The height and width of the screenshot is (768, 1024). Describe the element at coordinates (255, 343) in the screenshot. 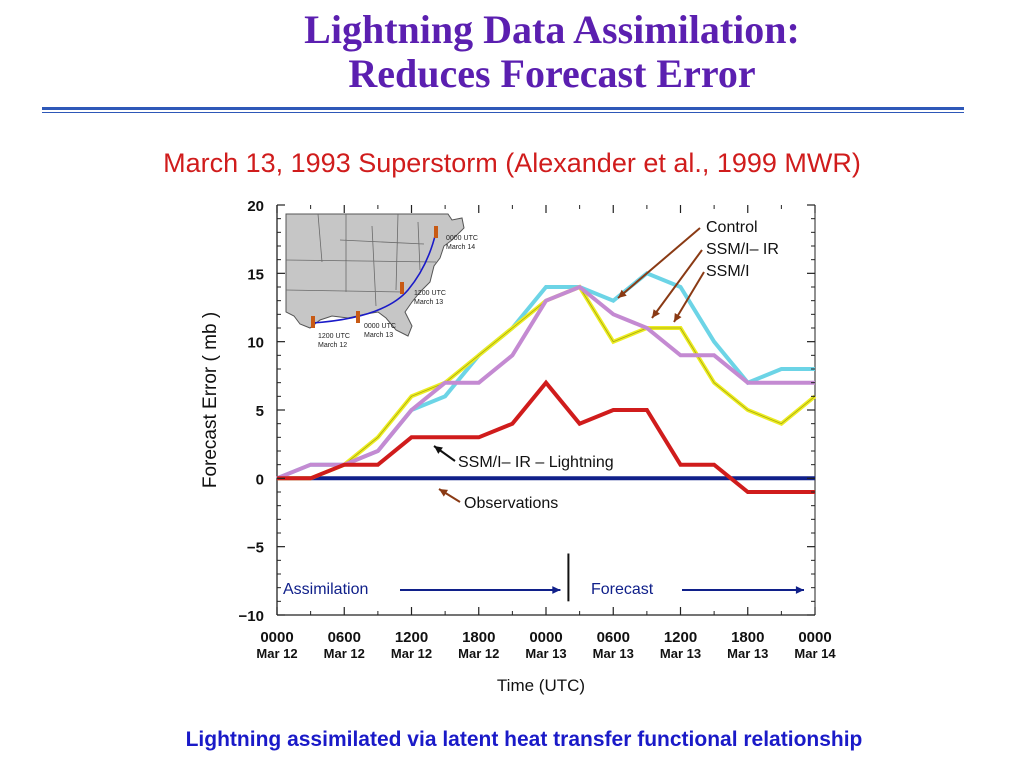

I see `y-tick-label: 10` at that location.